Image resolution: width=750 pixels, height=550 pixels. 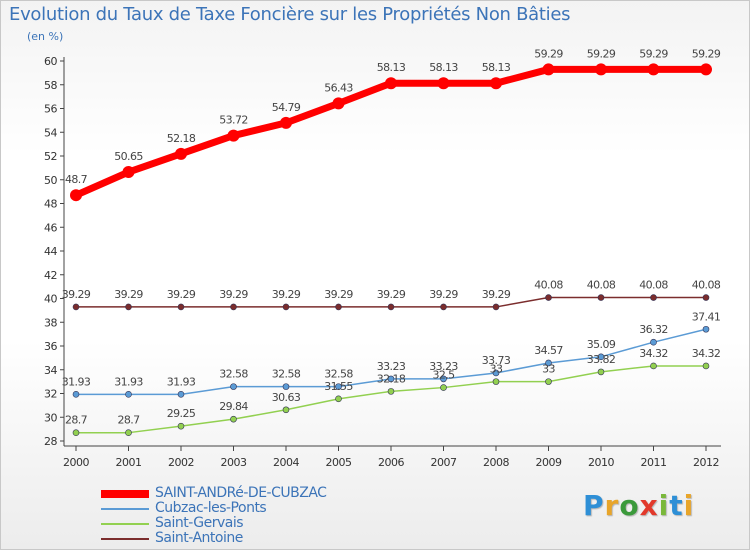 What do you see at coordinates (338, 87) in the screenshot?
I see `data-label: 56.43` at bounding box center [338, 87].